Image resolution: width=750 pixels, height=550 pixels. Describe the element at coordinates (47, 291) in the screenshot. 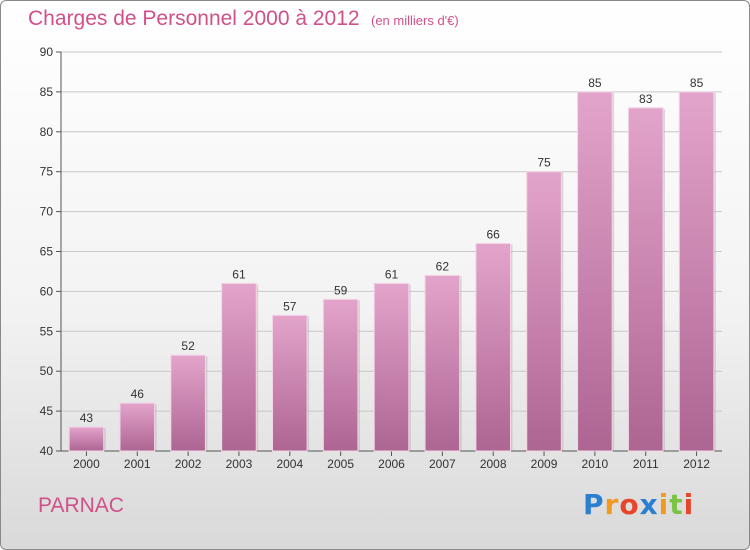

I see `y-tick-label: 60` at that location.